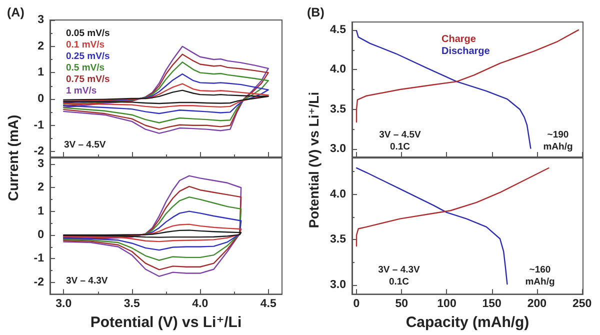 The width and height of the screenshot is (600, 335). I want to click on text: 0.05 mV/s, so click(88, 33).